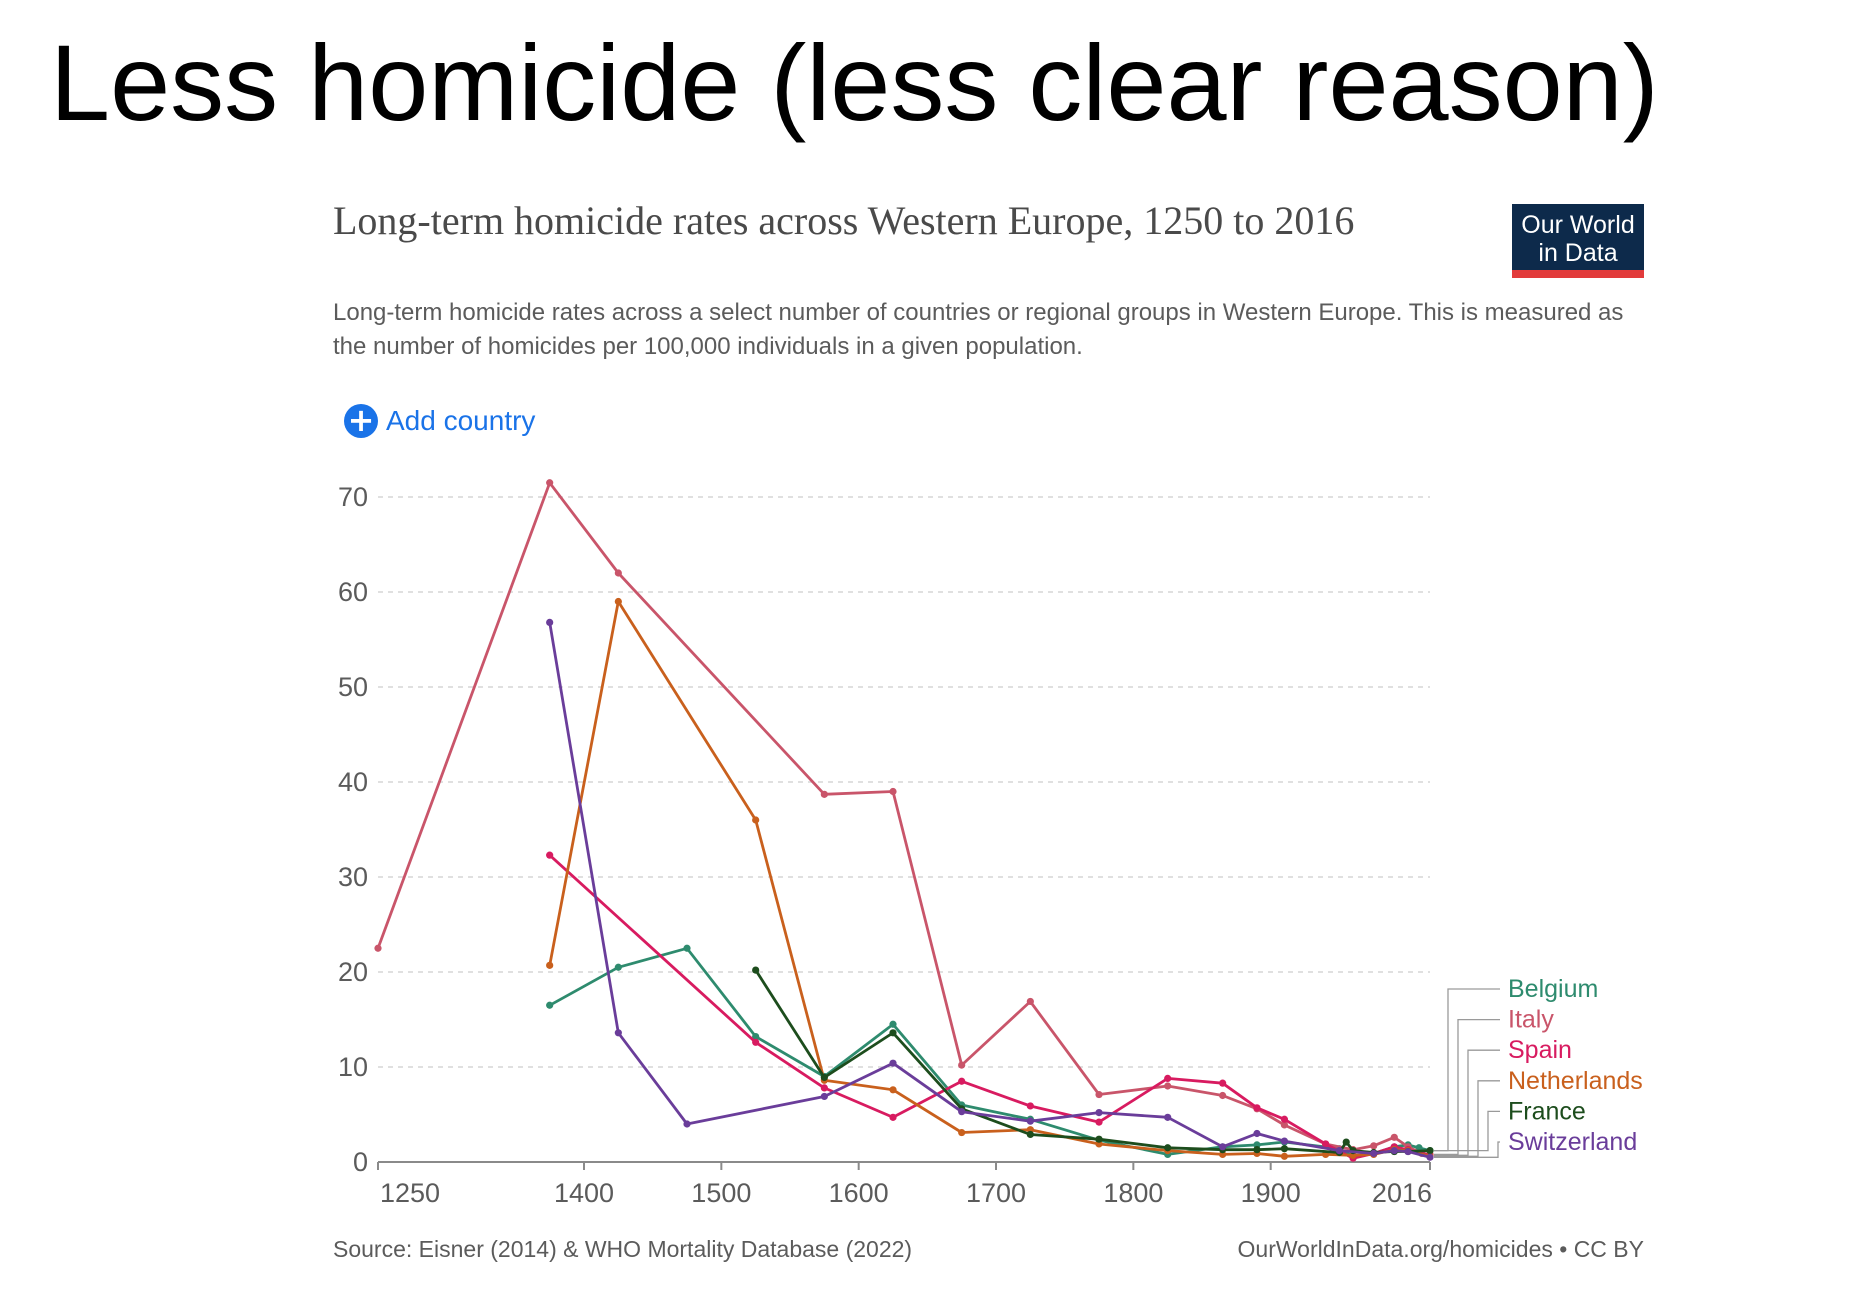  What do you see at coordinates (360, 1162) in the screenshot?
I see `y-tick-label-0: 0` at bounding box center [360, 1162].